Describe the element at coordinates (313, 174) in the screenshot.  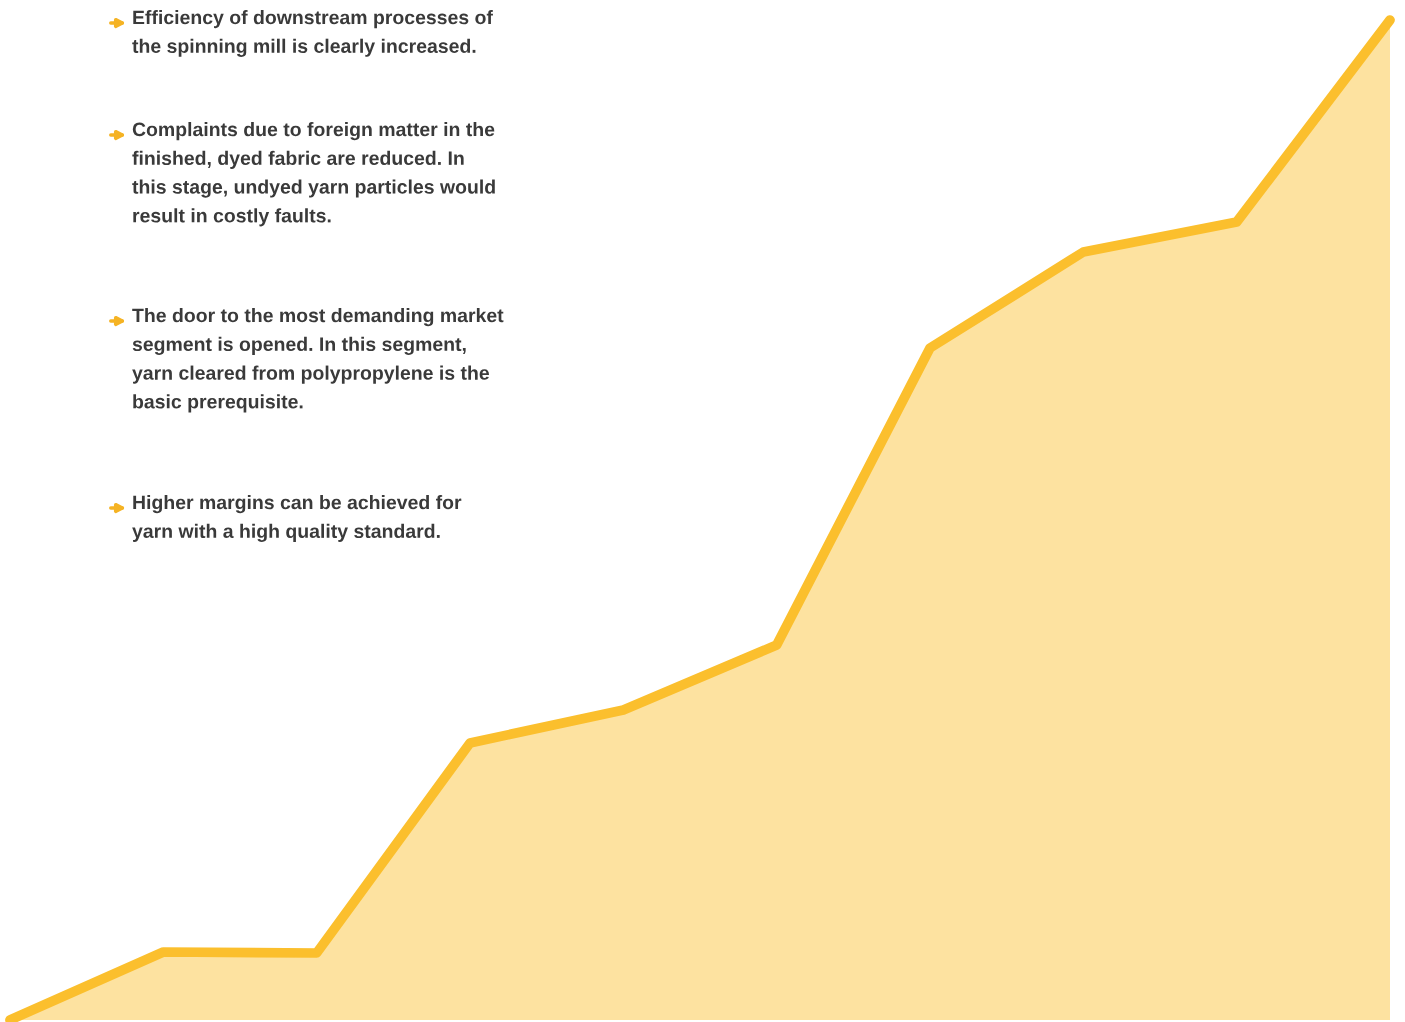
I see `annotation: Complaints due to foreign matter in the finished, dyed fabric are reduced. In this stage, undyed yarn particles would result in costly faults.` at that location.